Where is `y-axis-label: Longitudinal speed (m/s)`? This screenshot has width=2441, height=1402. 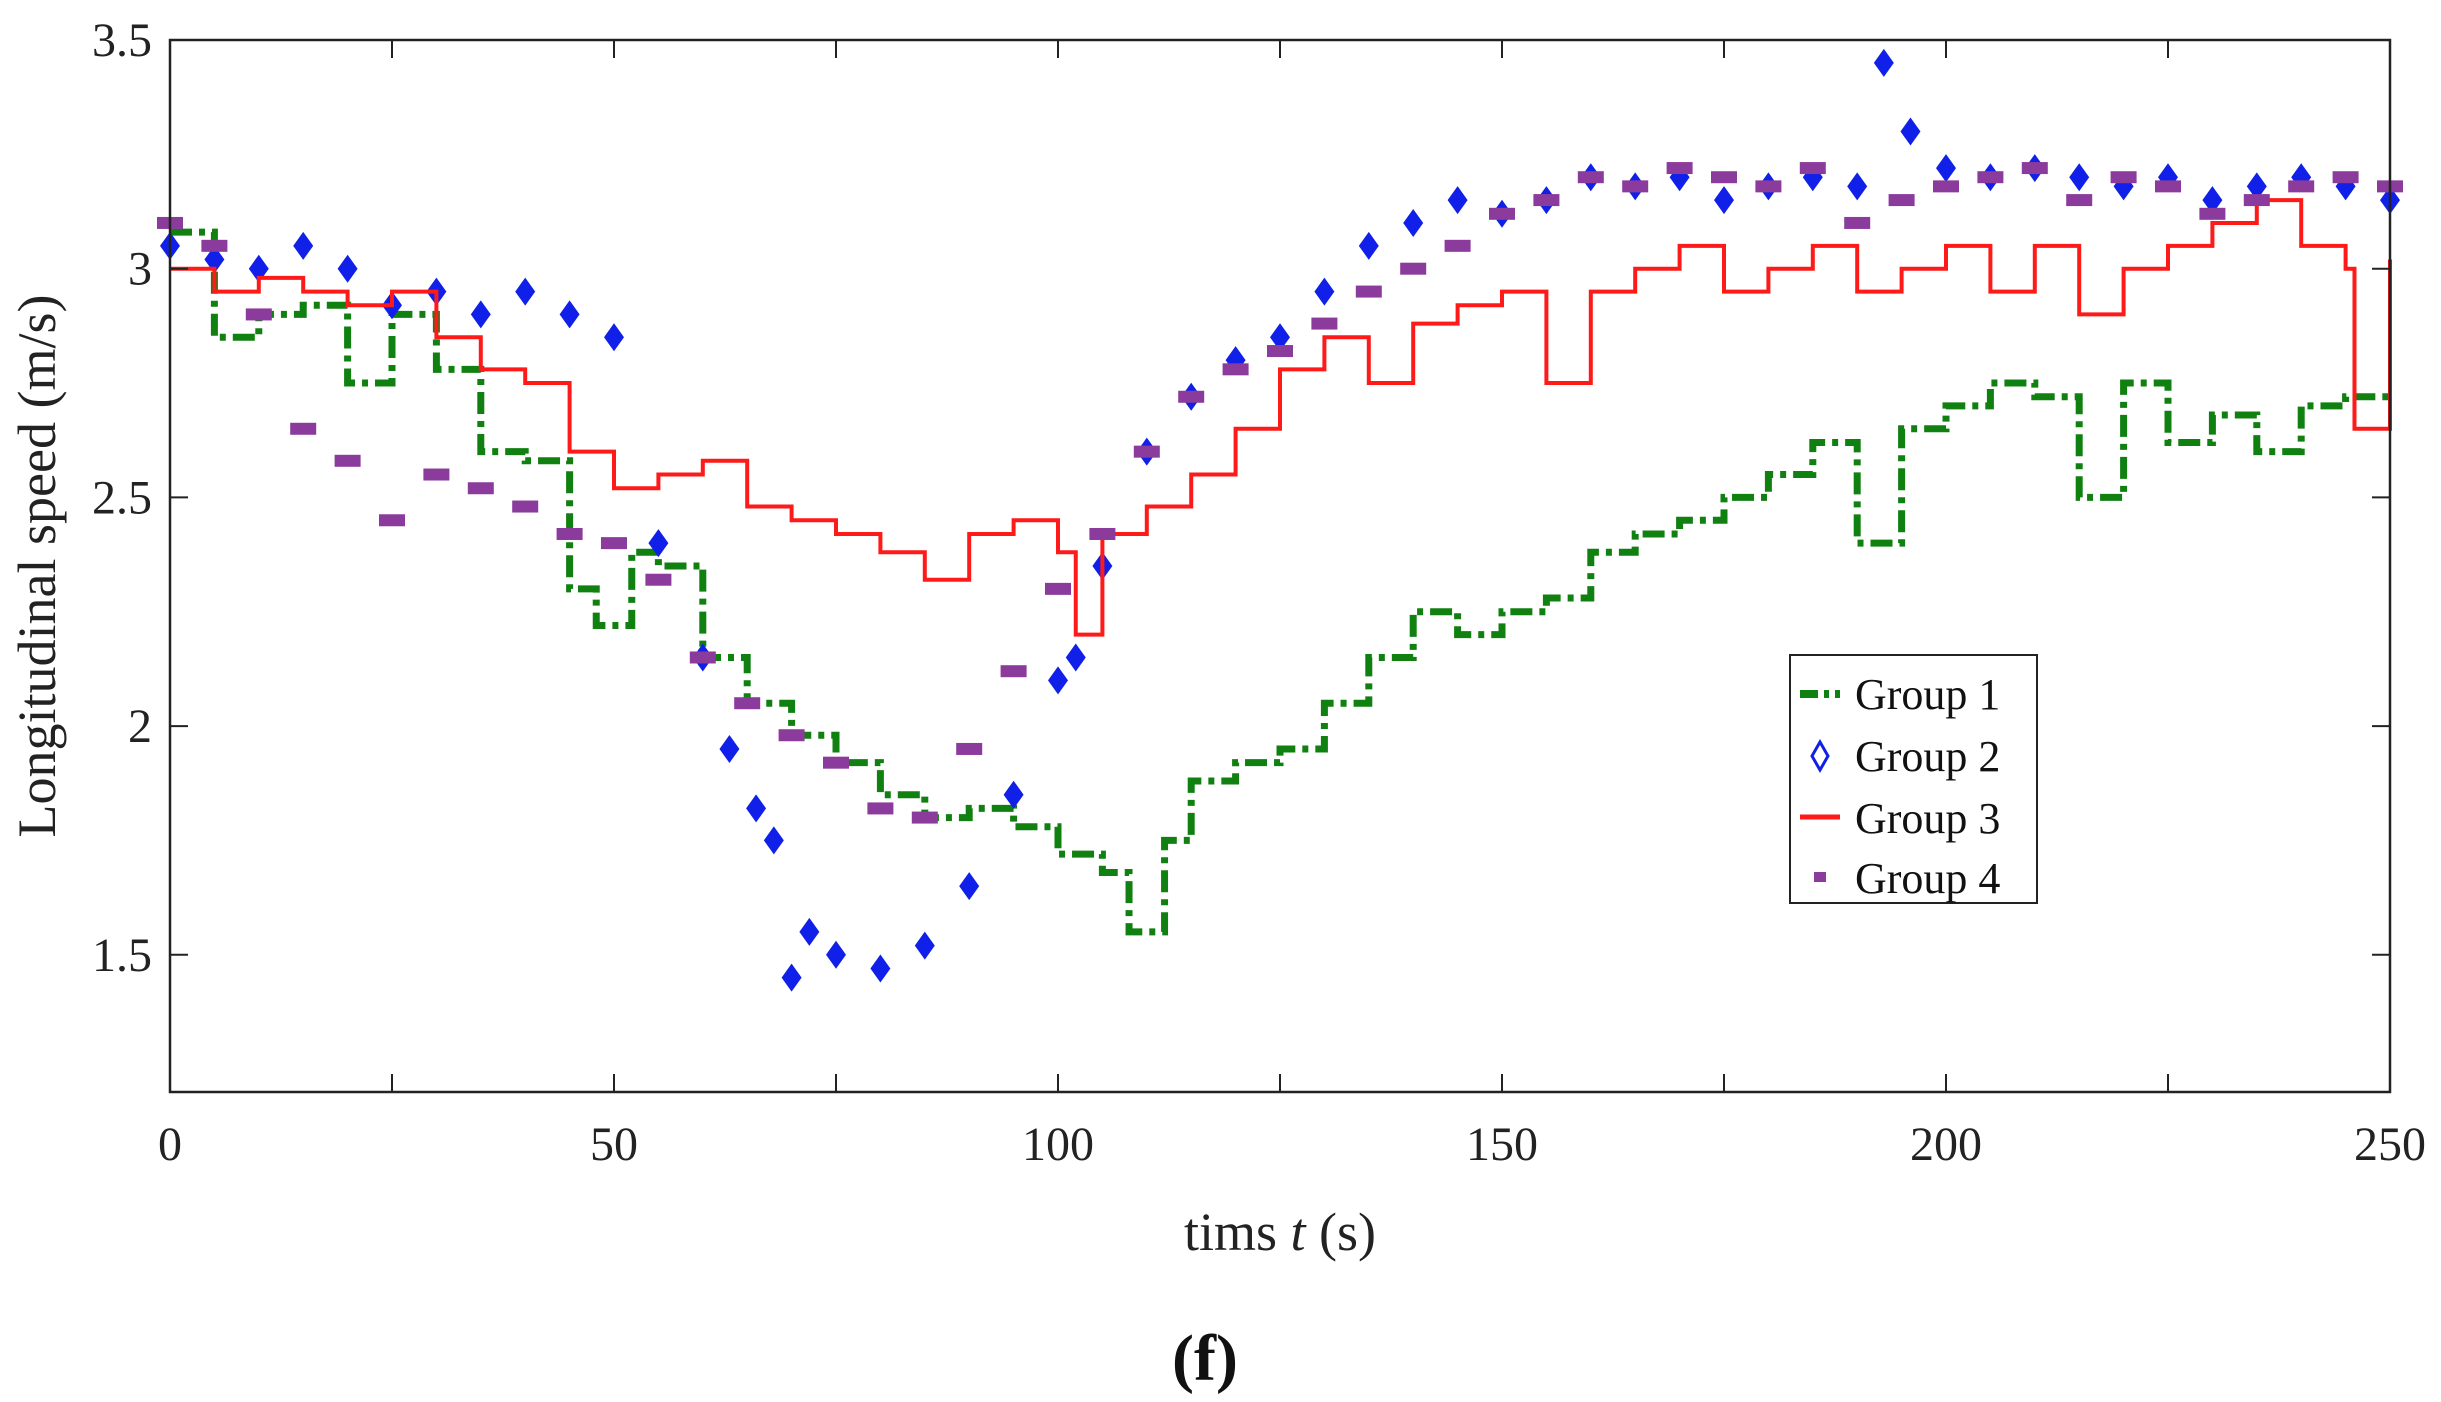
y-axis-label: Longitudinal speed (m/s) is located at coordinates (37, 566).